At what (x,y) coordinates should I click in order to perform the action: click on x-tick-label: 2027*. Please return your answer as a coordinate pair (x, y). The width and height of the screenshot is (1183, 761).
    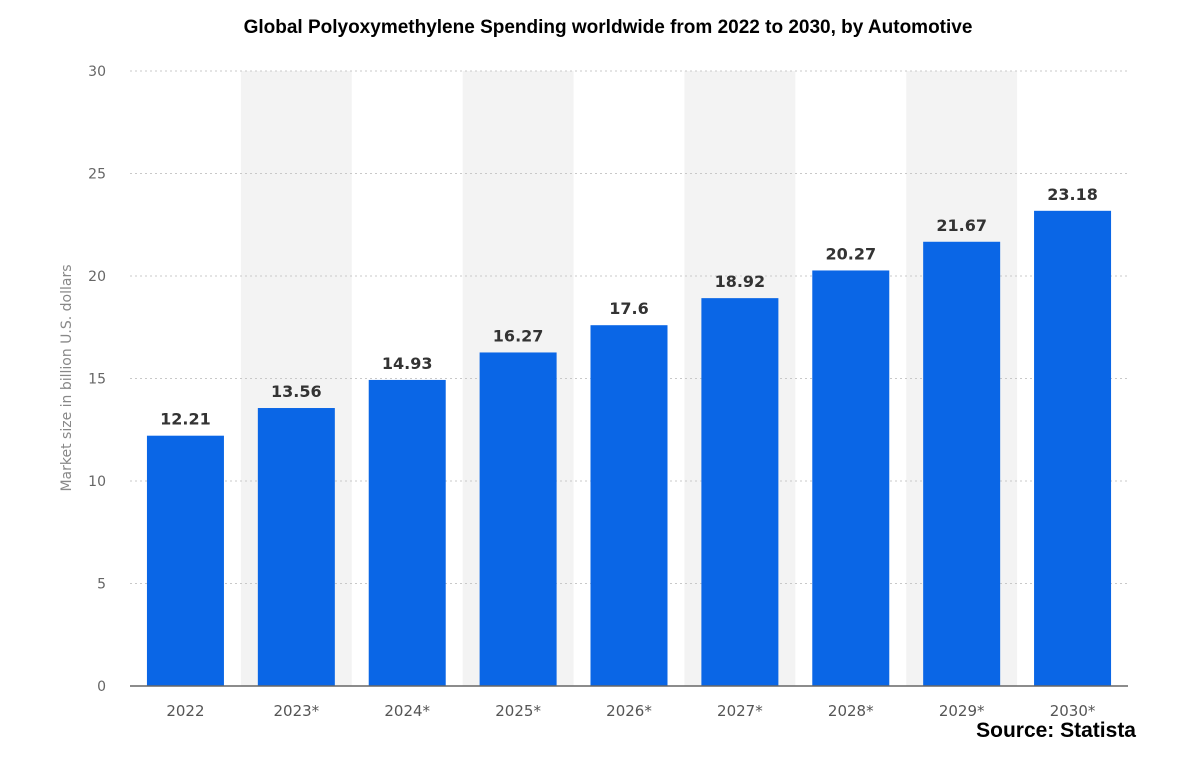
    Looking at the image, I should click on (740, 711).